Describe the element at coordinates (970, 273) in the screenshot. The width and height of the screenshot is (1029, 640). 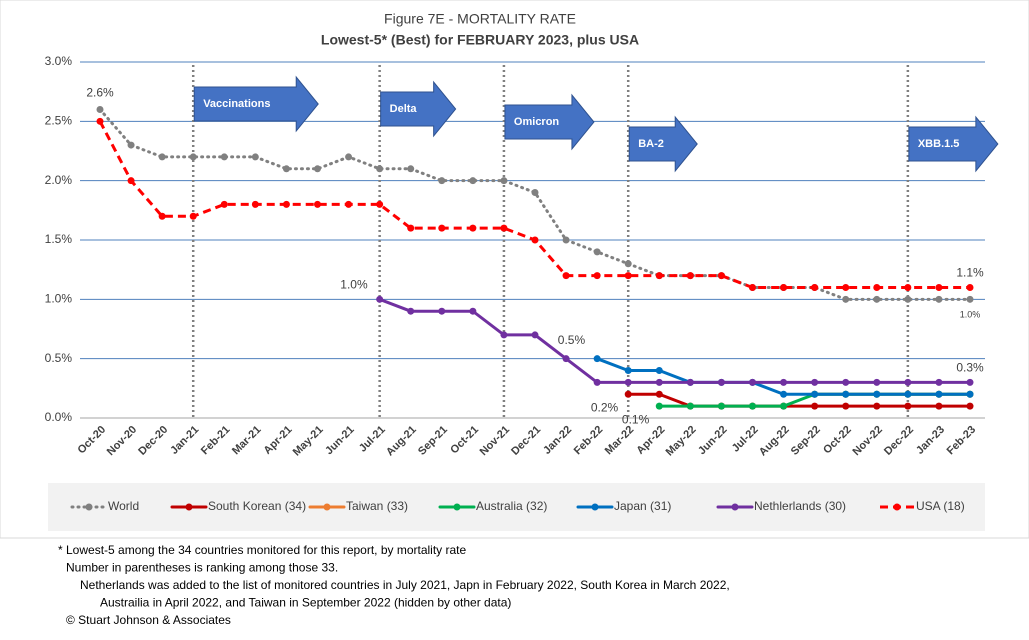
I see `data-label: 1.1%` at that location.